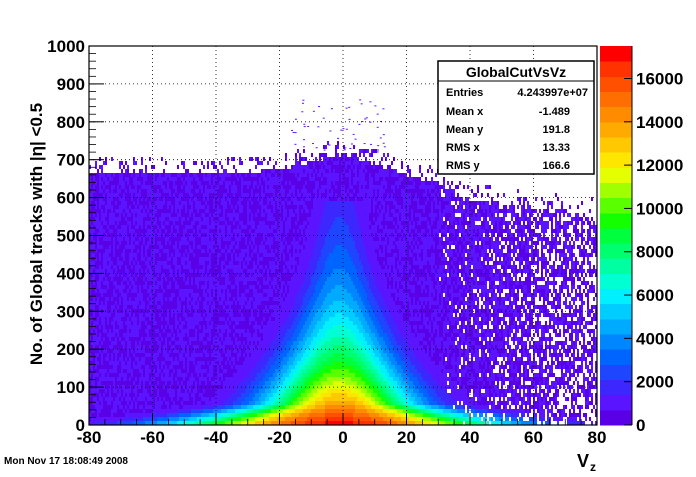 The height and width of the screenshot is (477, 696). Describe the element at coordinates (71, 84) in the screenshot. I see `y-tick-label: 900` at that location.